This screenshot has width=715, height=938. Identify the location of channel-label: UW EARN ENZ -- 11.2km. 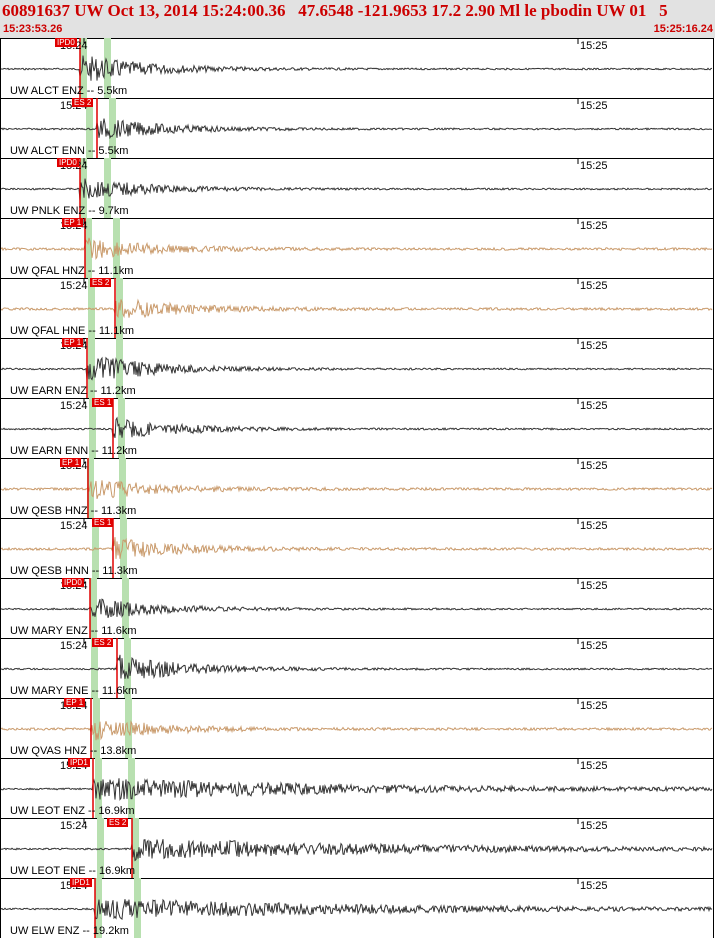
(73, 391).